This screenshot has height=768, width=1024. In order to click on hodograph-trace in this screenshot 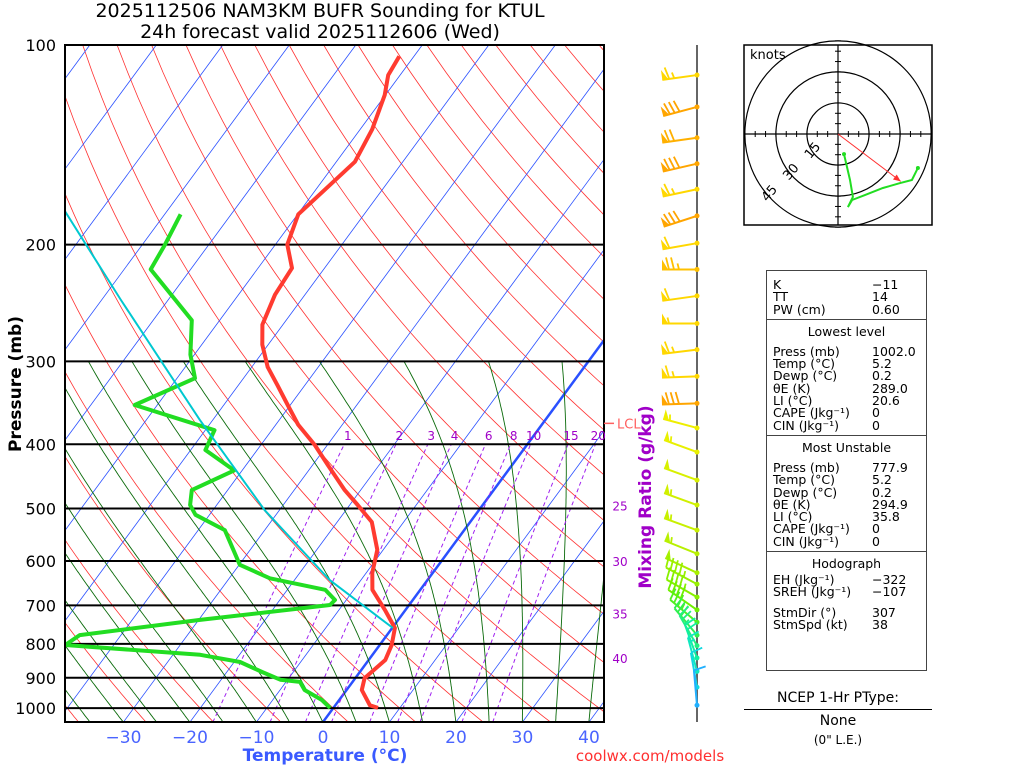, I will do `click(881, 180)`.